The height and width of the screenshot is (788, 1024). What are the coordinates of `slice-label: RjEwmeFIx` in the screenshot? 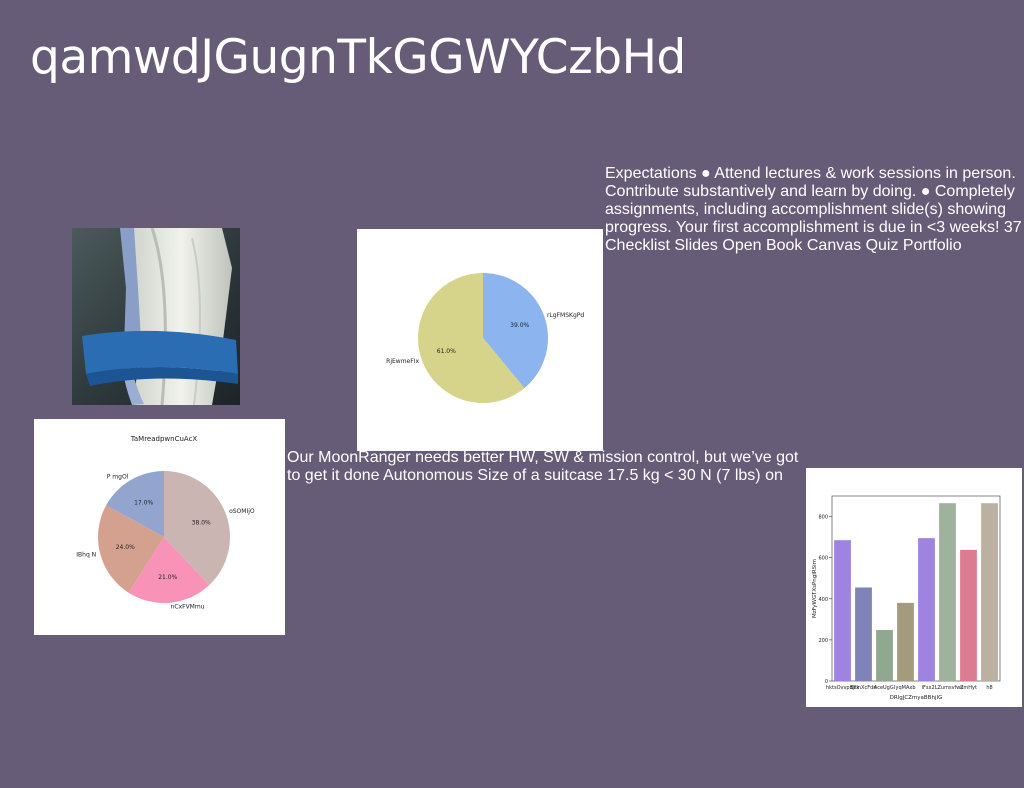 It's located at (402, 361).